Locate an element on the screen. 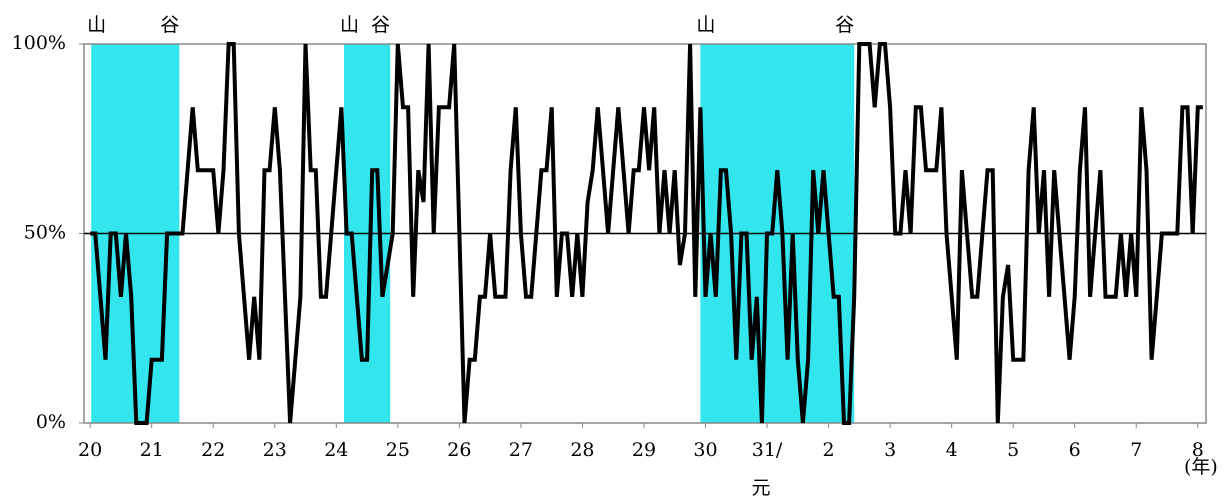  x-tick-label: 20 is located at coordinates (90, 450).